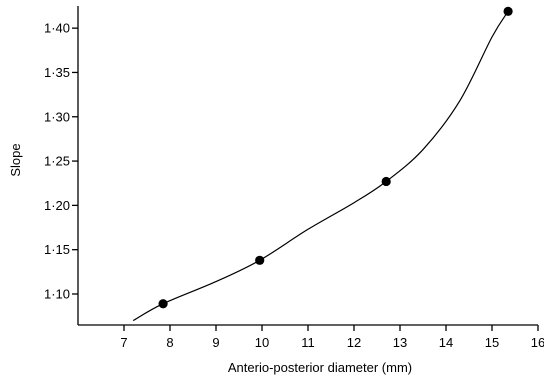  Describe the element at coordinates (57, 293) in the screenshot. I see `y-tick-label: 1·10` at that location.